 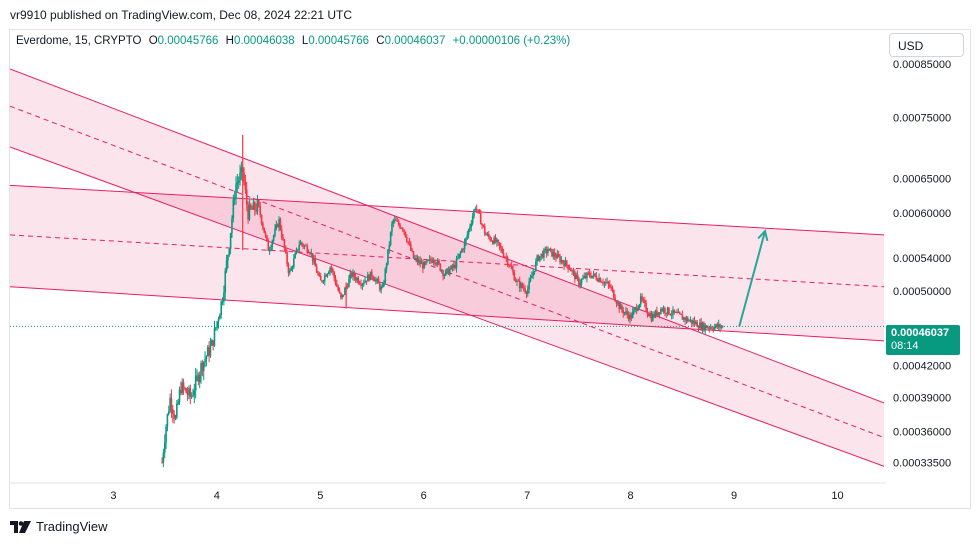 I want to click on channel-upper-line-flat, so click(x=447, y=210).